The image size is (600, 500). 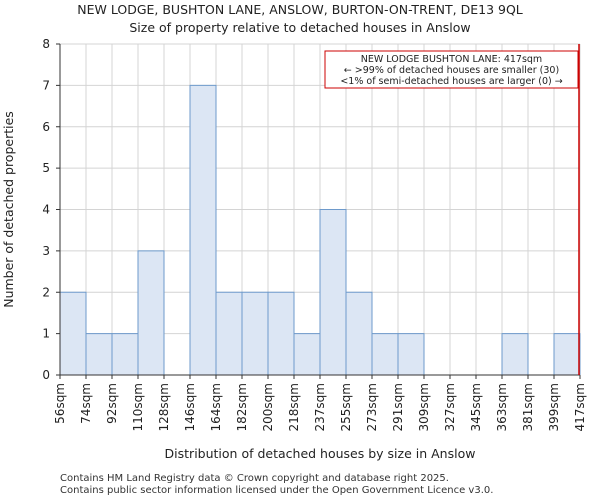 What do you see at coordinates (46, 251) in the screenshot?
I see `y-tick-label: 3` at bounding box center [46, 251].